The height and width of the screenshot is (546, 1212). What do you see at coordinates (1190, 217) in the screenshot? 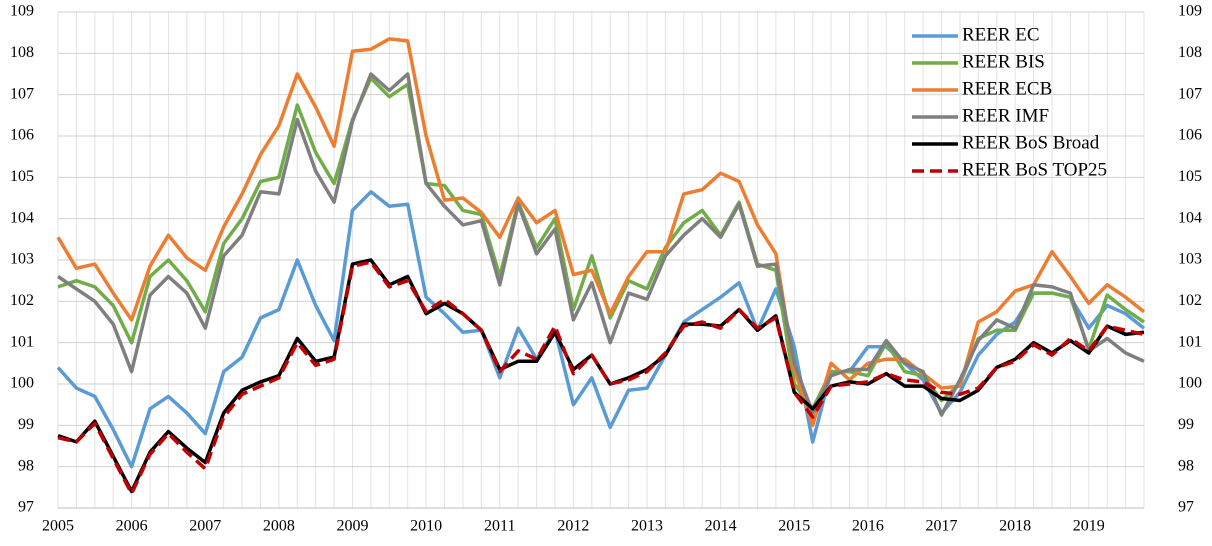
I see `y2-tick-label: 104` at bounding box center [1190, 217].